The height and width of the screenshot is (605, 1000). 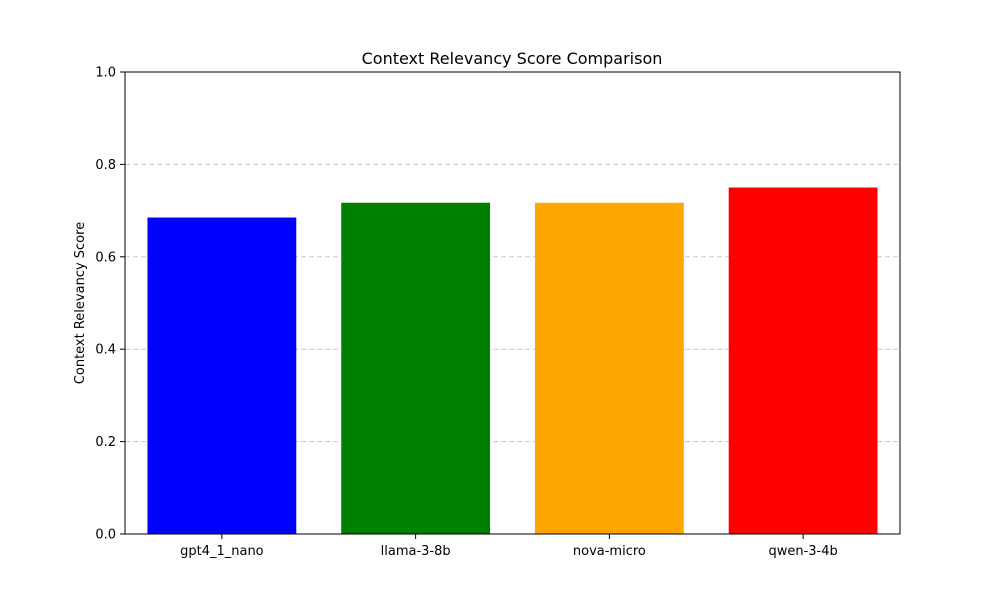 What do you see at coordinates (222, 551) in the screenshot?
I see `x-tick-label: gpt4_1_nano` at bounding box center [222, 551].